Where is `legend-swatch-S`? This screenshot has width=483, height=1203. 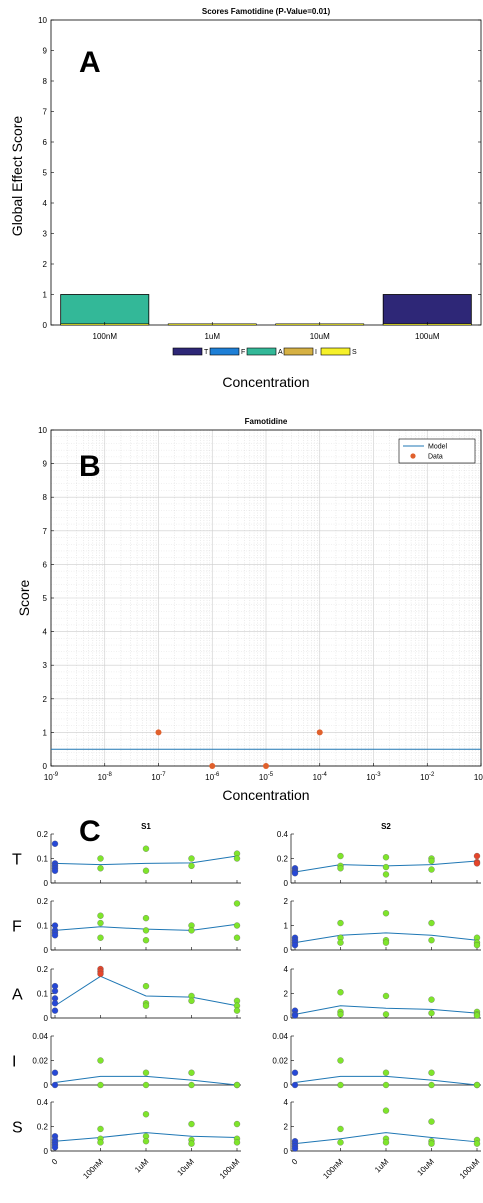 legend-swatch-S is located at coordinates (335, 351).